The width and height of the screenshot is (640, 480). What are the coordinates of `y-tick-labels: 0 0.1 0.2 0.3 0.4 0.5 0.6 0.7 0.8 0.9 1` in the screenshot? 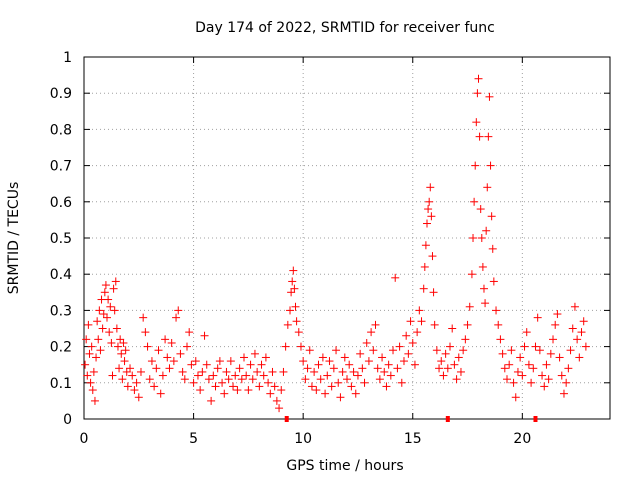 It's located at (61, 239).